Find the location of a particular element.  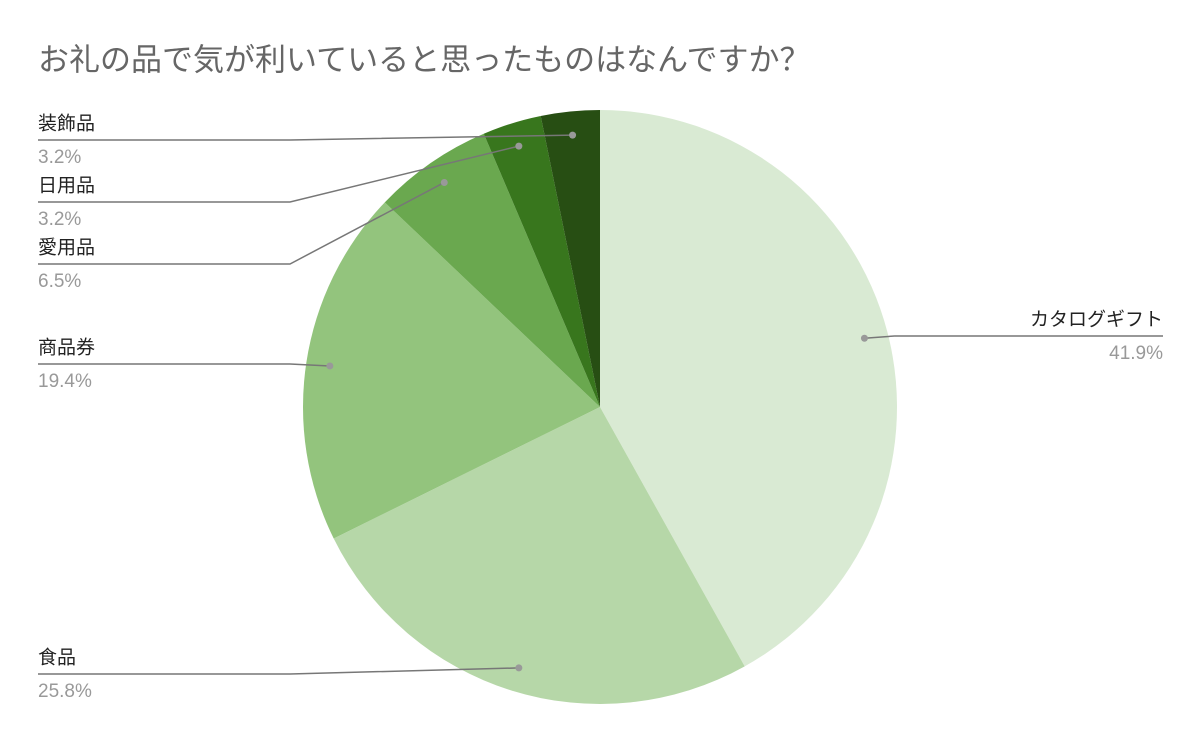

chart-title: お礼の品で気が利いていると思ったものはなんですか？ is located at coordinates (424, 61).